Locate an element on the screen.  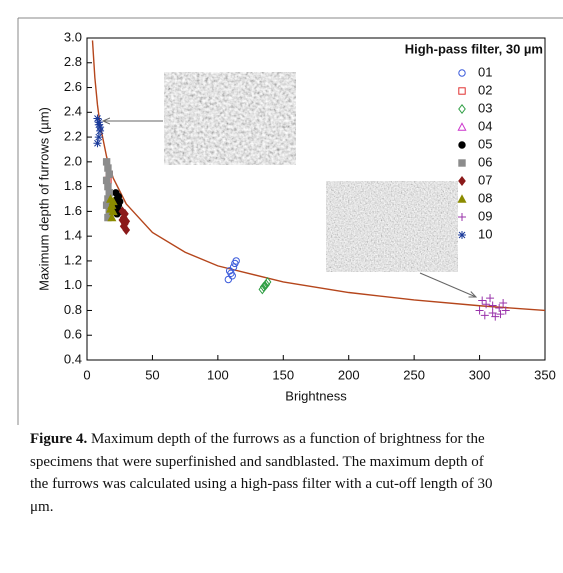
y-tick-label: 3.0 is located at coordinates (73, 36).